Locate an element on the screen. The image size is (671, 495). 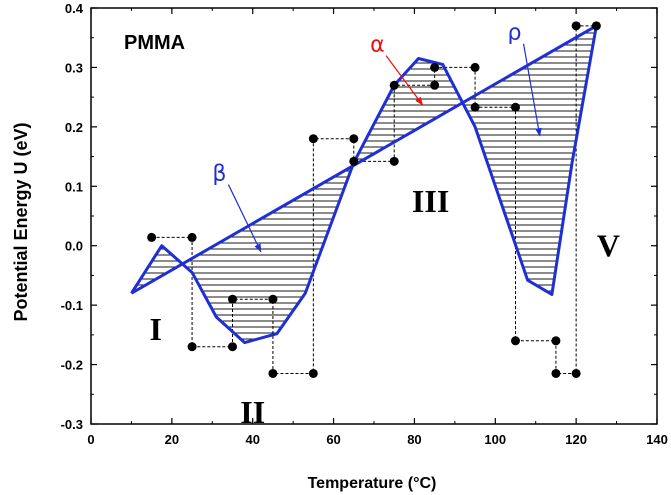
y-tick-label: 0.3 is located at coordinates (74, 67).